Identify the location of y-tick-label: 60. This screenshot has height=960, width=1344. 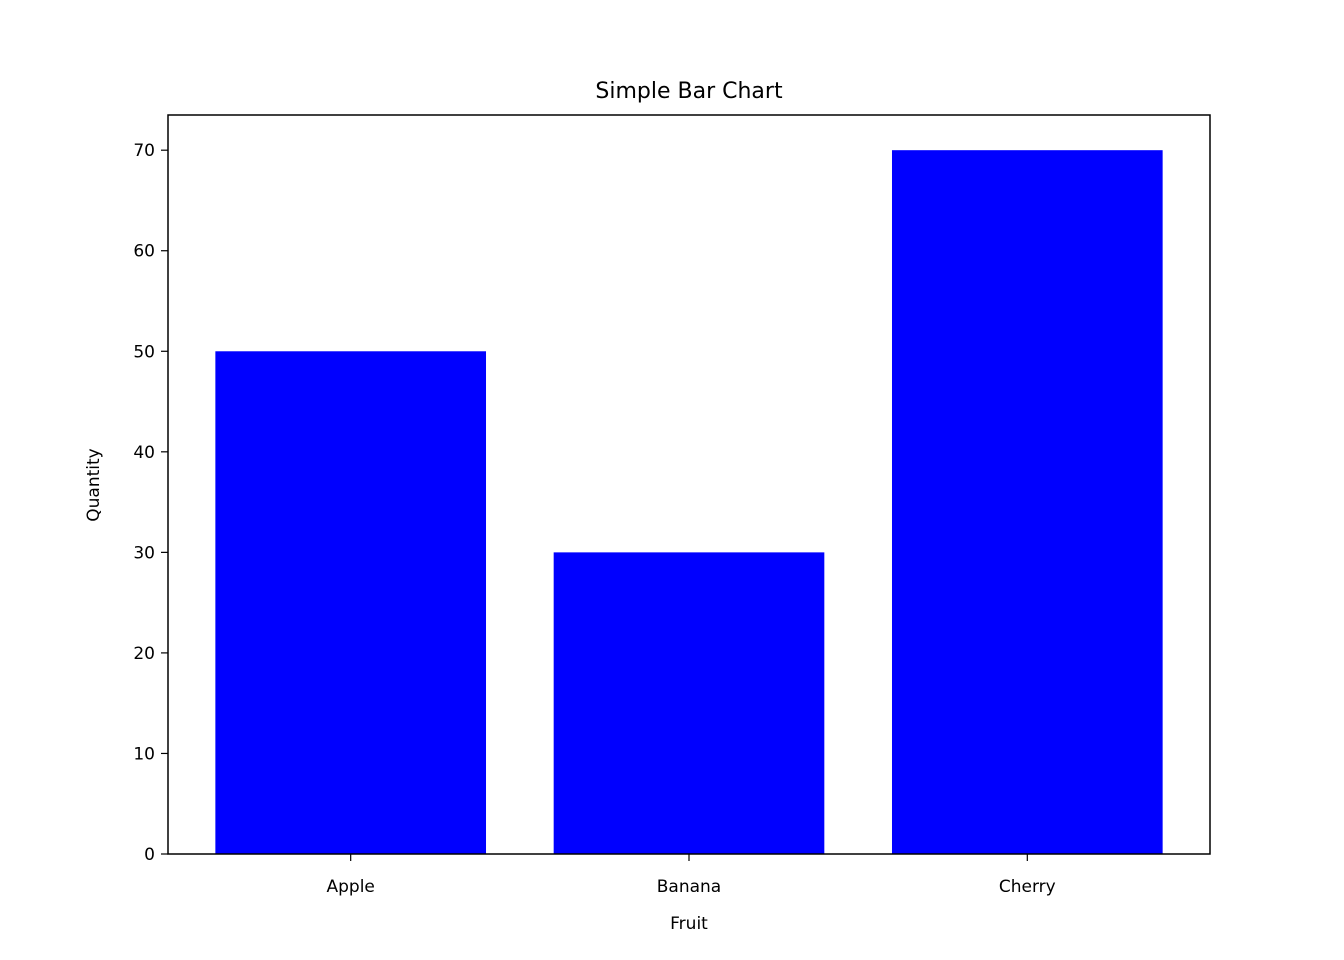
(144, 252).